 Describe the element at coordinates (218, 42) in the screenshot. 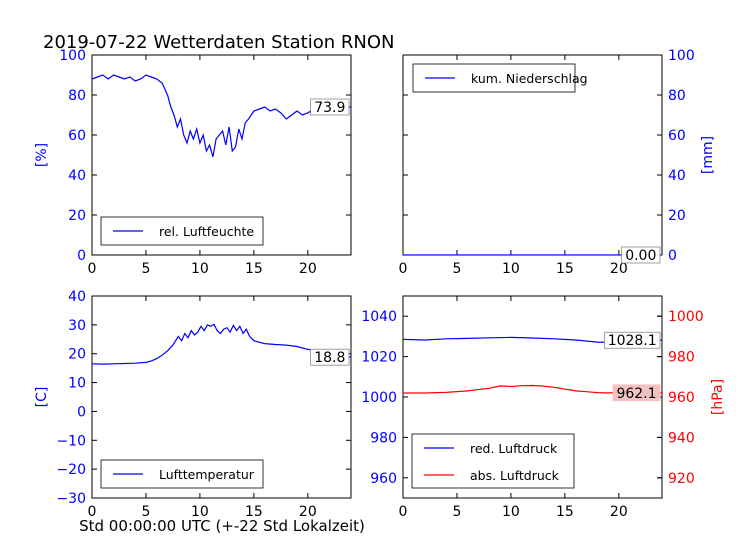

I see `figure-title: 2019-07-22 Wetterdaten Station RNON` at that location.